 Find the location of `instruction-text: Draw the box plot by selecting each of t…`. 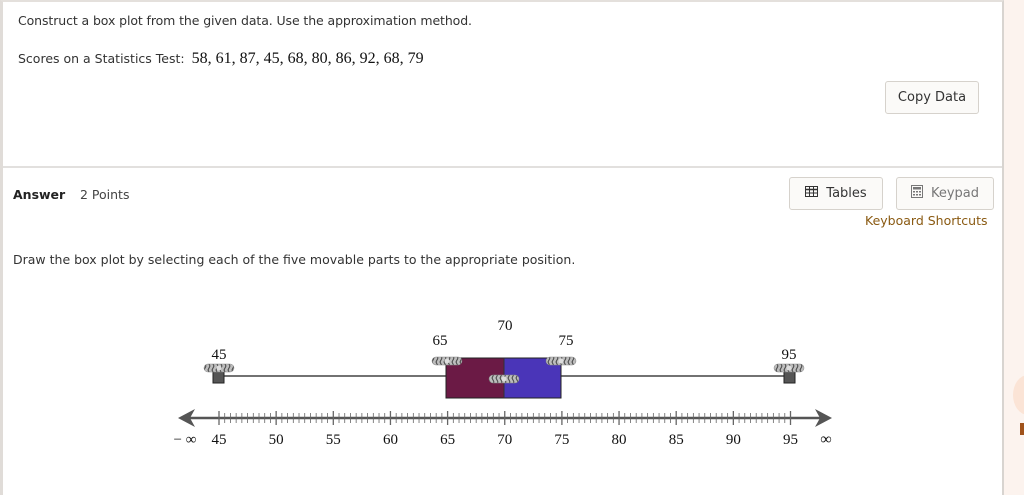

instruction-text: Draw the box plot by selecting each of t… is located at coordinates (294, 259).